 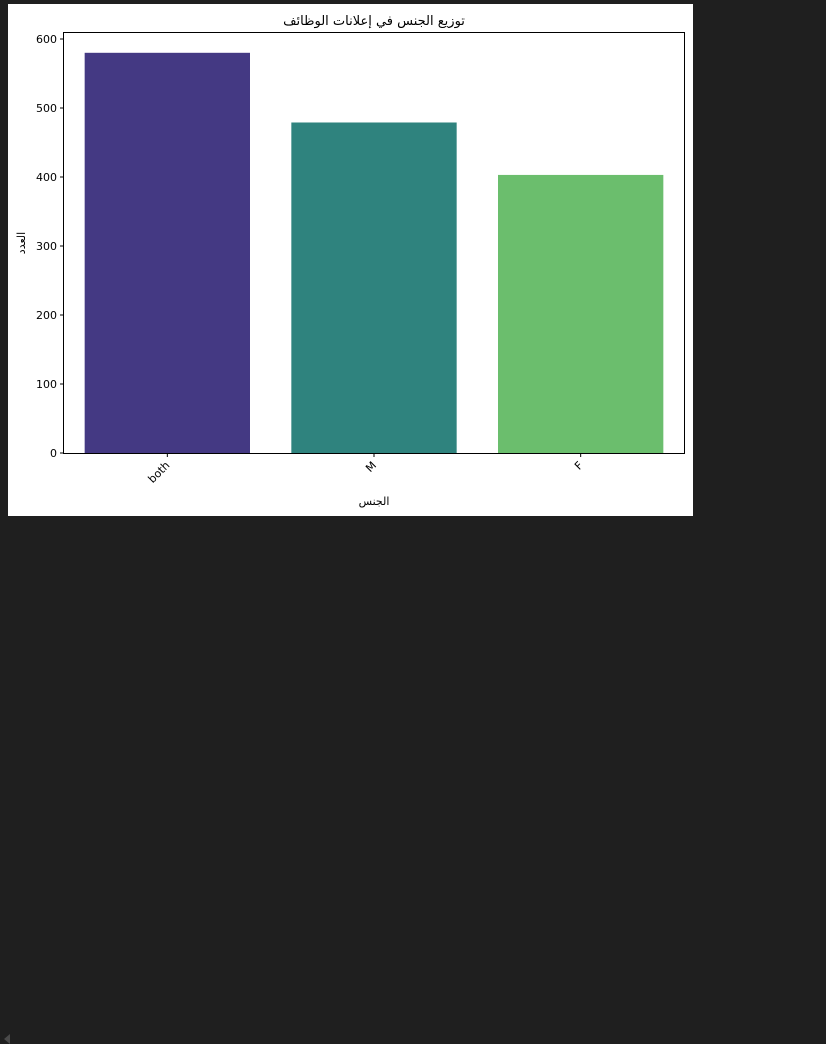 I want to click on y-tick-label: 0, so click(x=53, y=453).